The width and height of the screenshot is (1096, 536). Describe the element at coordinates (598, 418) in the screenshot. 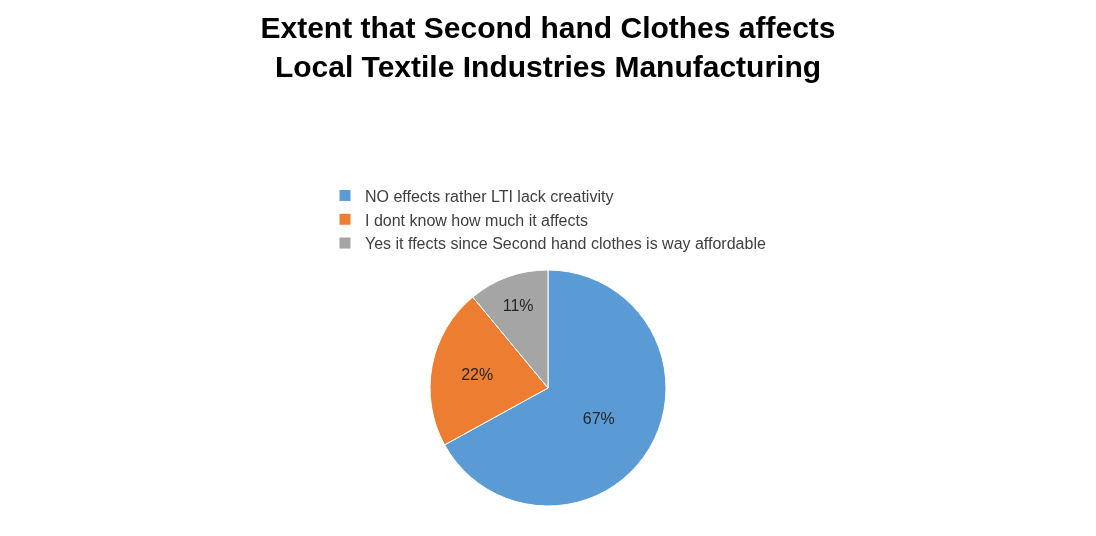

I see `data-label: 67%` at that location.